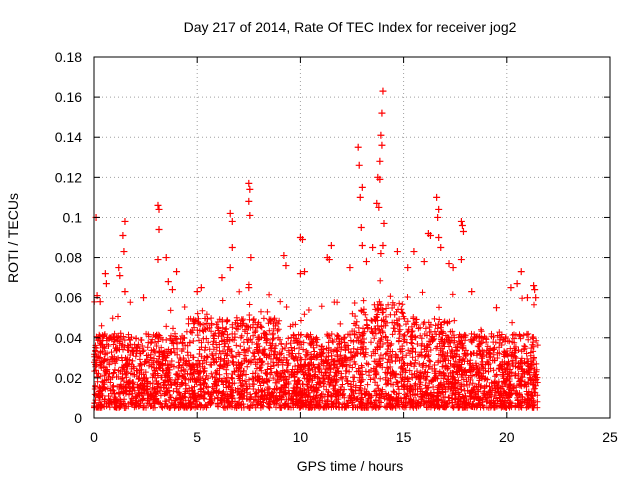 The height and width of the screenshot is (480, 640). Describe the element at coordinates (68, 137) in the screenshot. I see `y-tick-label: 0.14` at that location.